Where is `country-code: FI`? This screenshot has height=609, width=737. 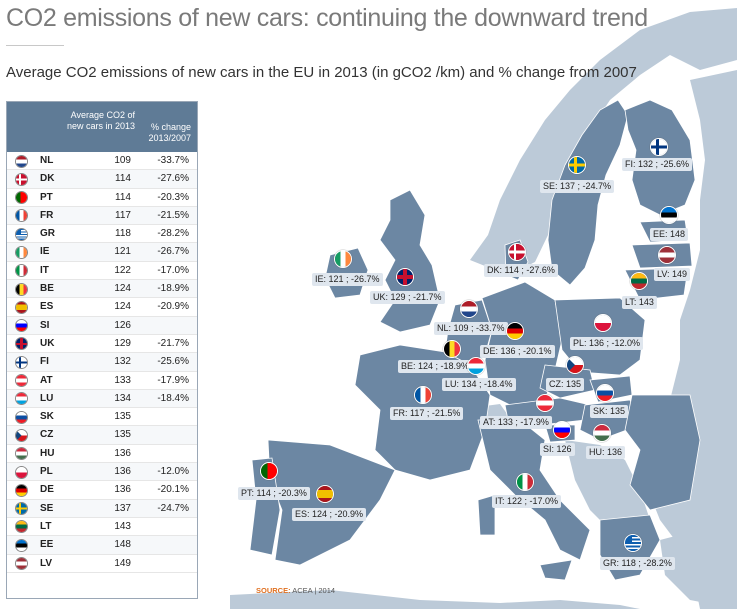 country-code: FI is located at coordinates (44, 362).